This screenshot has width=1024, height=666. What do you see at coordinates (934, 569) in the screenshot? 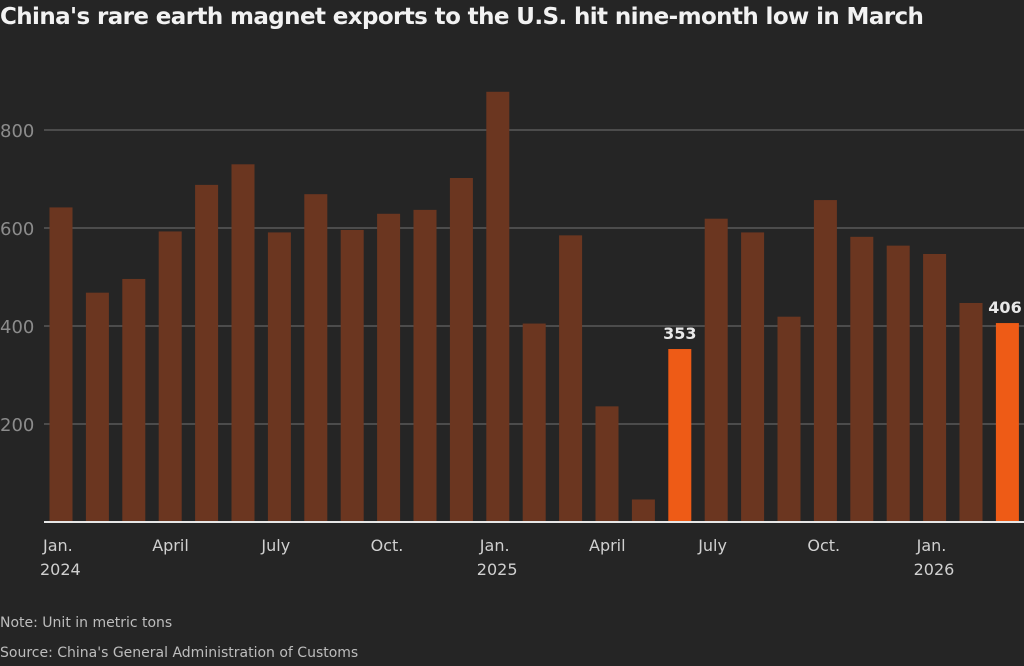
I see `x-tick-year: 2026` at bounding box center [934, 569].